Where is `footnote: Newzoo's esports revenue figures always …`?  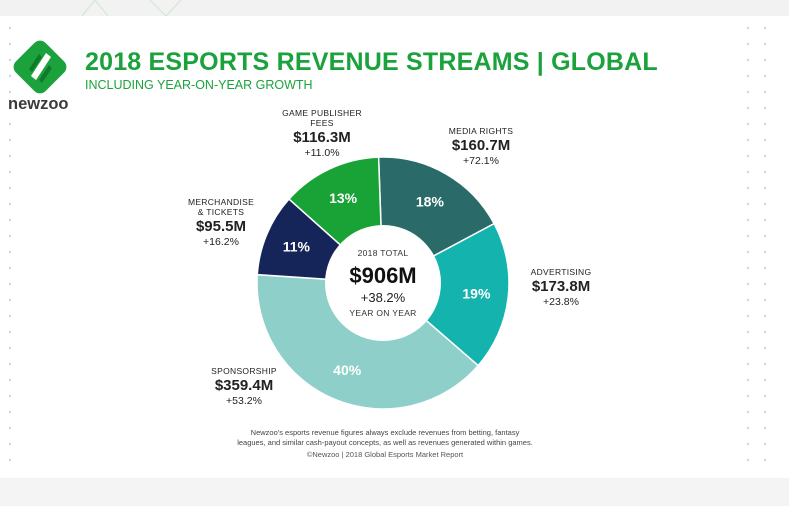
footnote: Newzoo's esports revenue figures always … is located at coordinates (385, 438).